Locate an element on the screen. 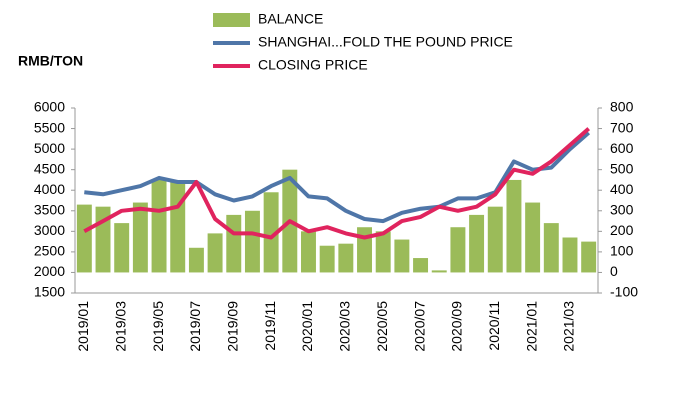  x-tick-label: 2019/03 is located at coordinates (120, 326).